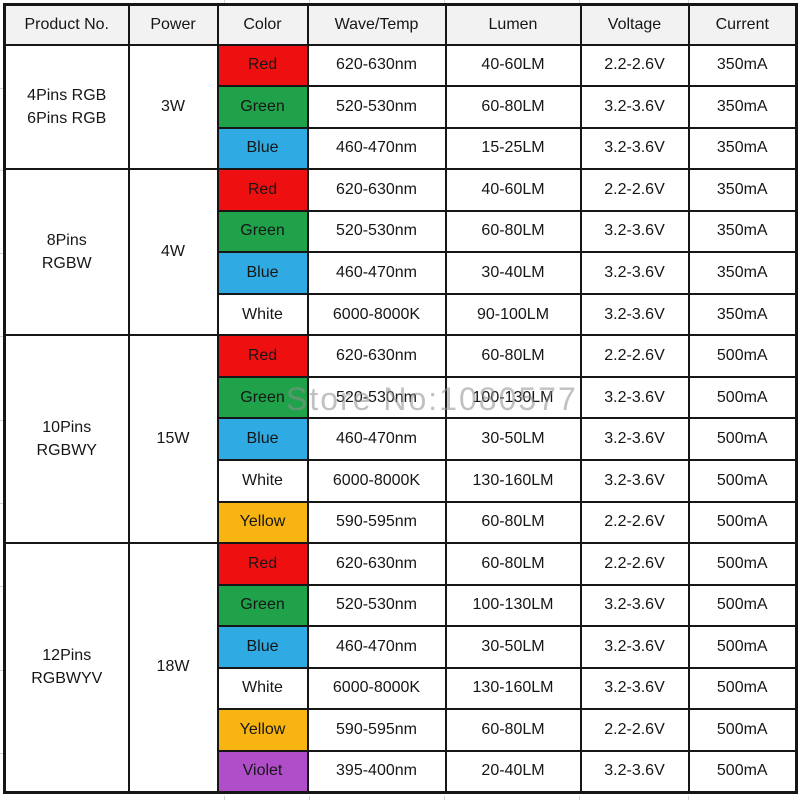 This screenshot has width=800, height=800. I want to click on header-cell-color: Color, so click(262, 24).